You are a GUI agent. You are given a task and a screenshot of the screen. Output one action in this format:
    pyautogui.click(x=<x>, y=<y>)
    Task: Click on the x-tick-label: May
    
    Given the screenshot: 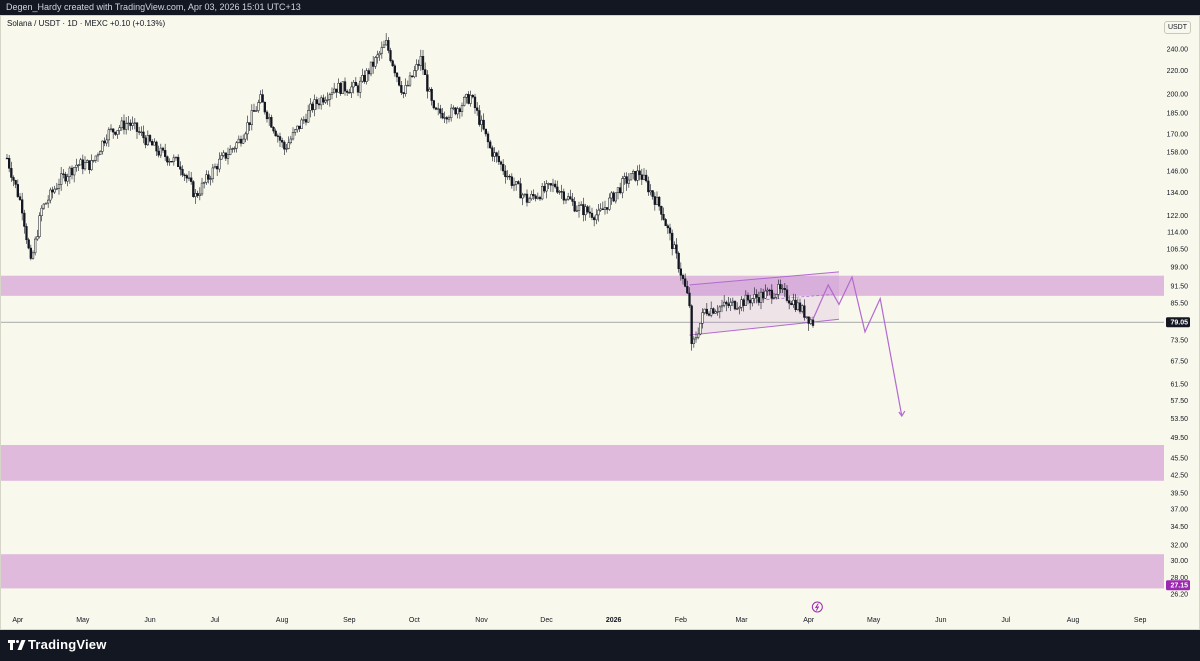 What is the action you would take?
    pyautogui.click(x=83, y=620)
    